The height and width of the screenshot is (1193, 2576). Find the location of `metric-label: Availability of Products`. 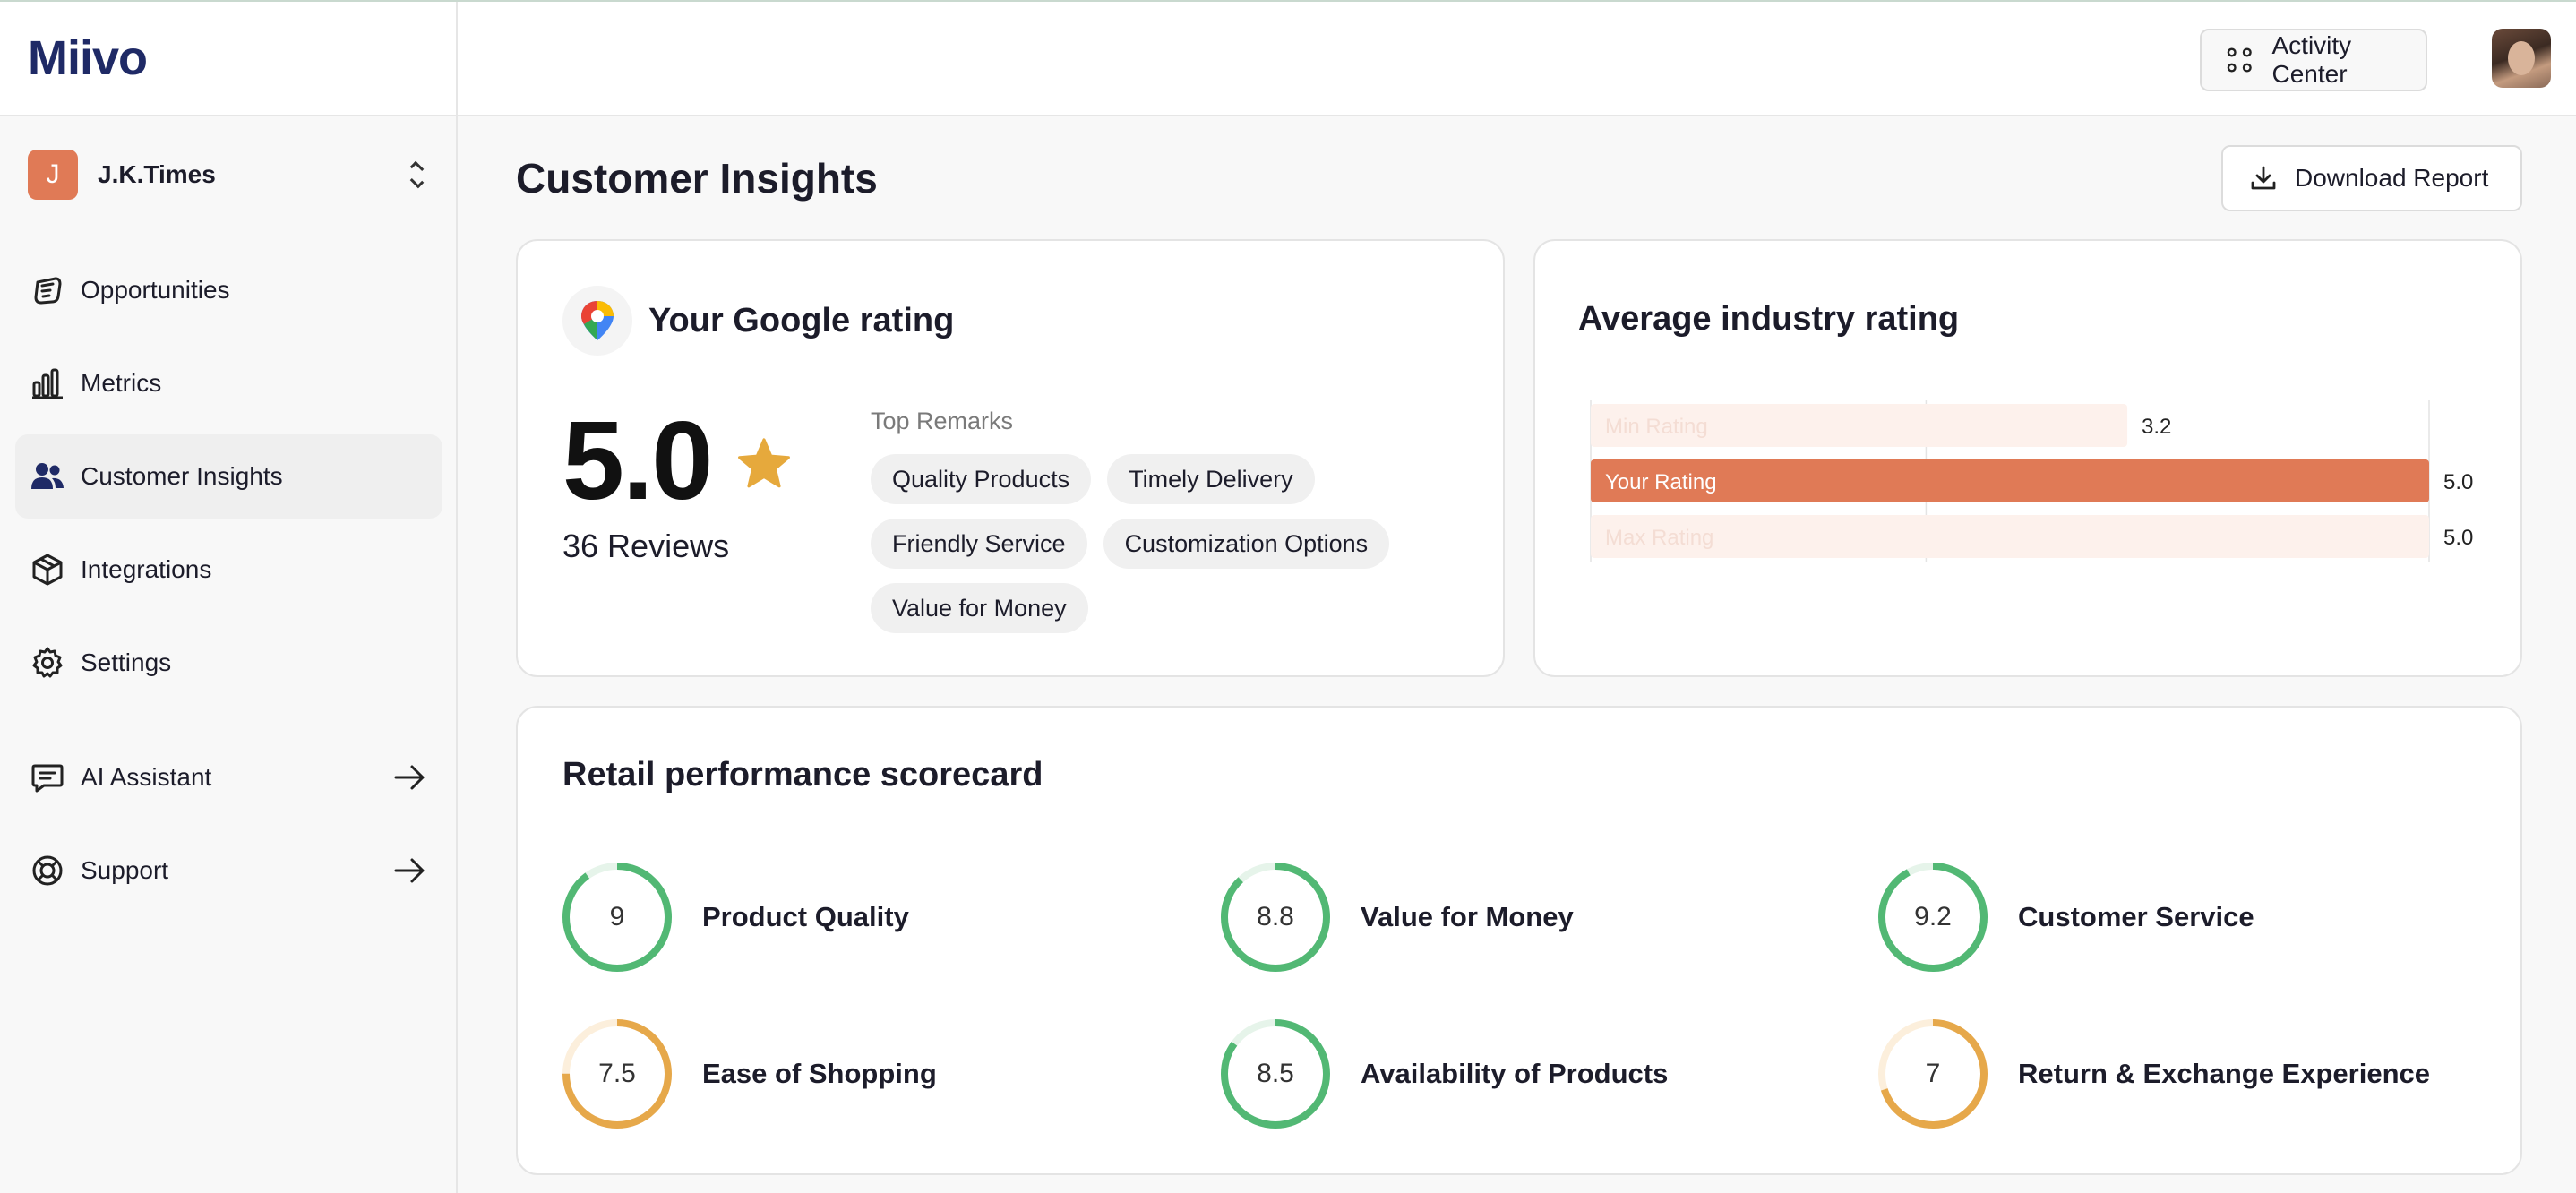

metric-label: Availability of Products is located at coordinates (1515, 1073).